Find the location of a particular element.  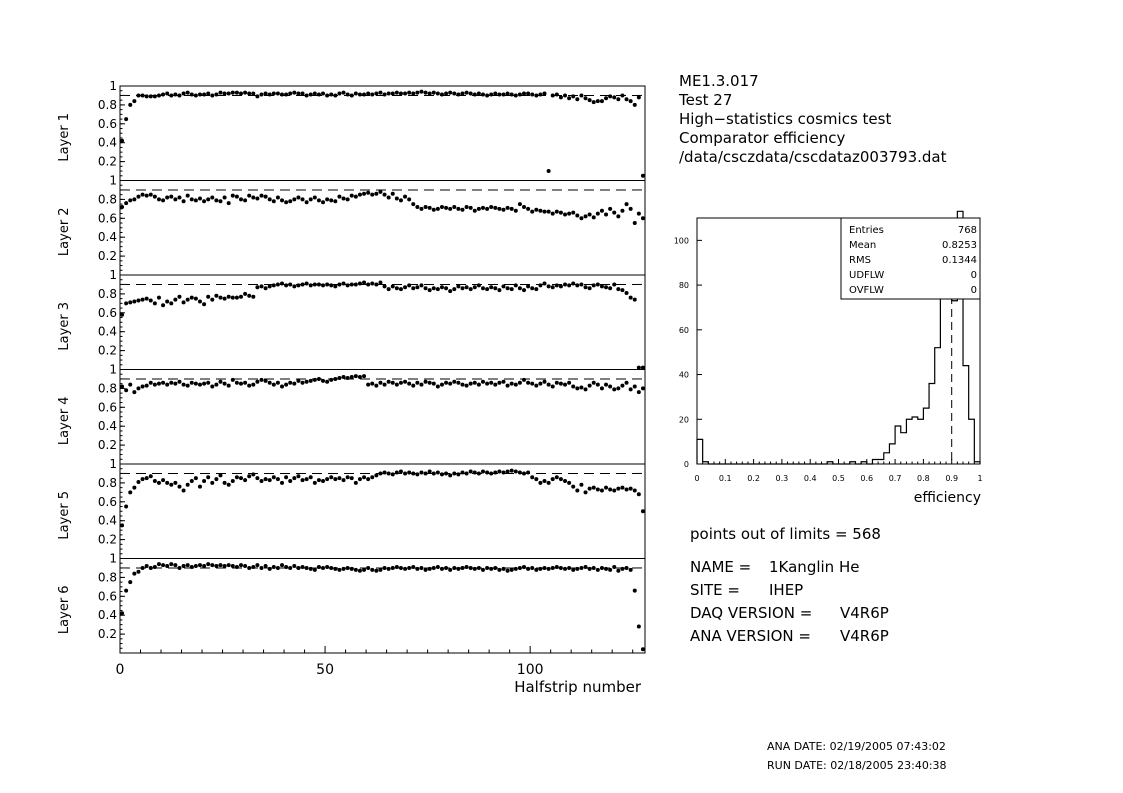

run-date-value: 02/18/2005 23:40:38 is located at coordinates (888, 765).